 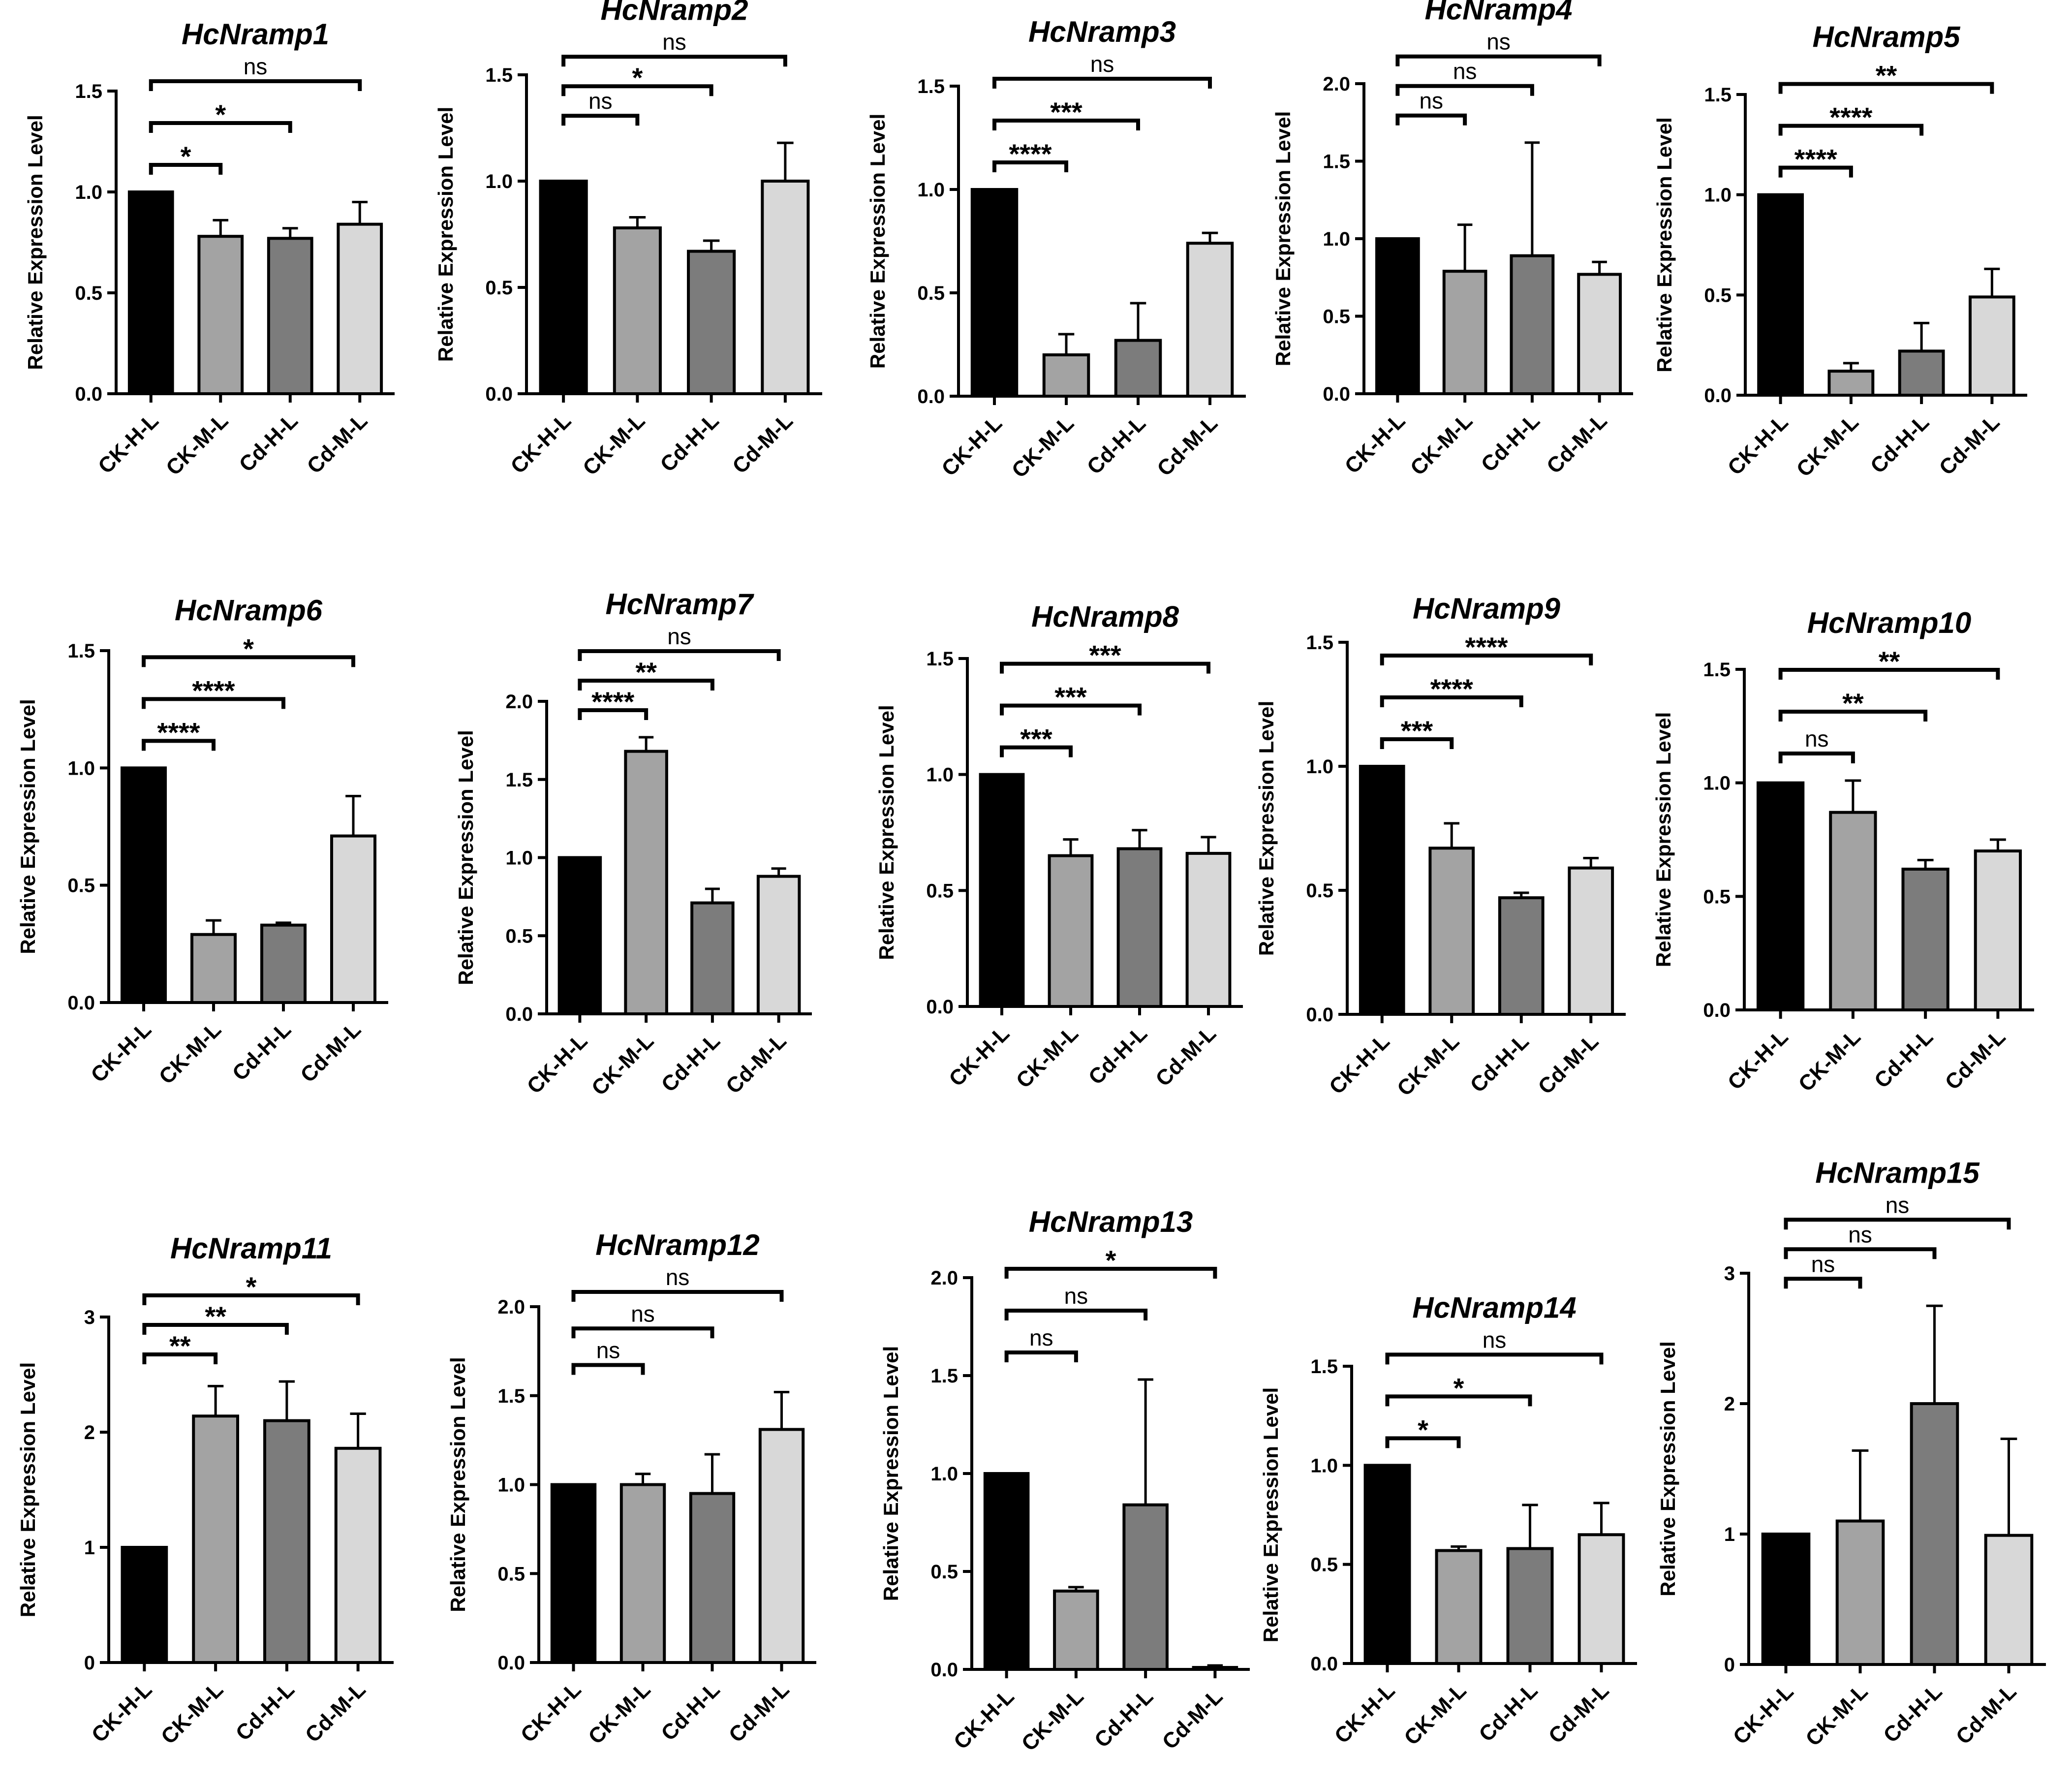 I want to click on chart-title: HcNramp2, so click(x=674, y=13).